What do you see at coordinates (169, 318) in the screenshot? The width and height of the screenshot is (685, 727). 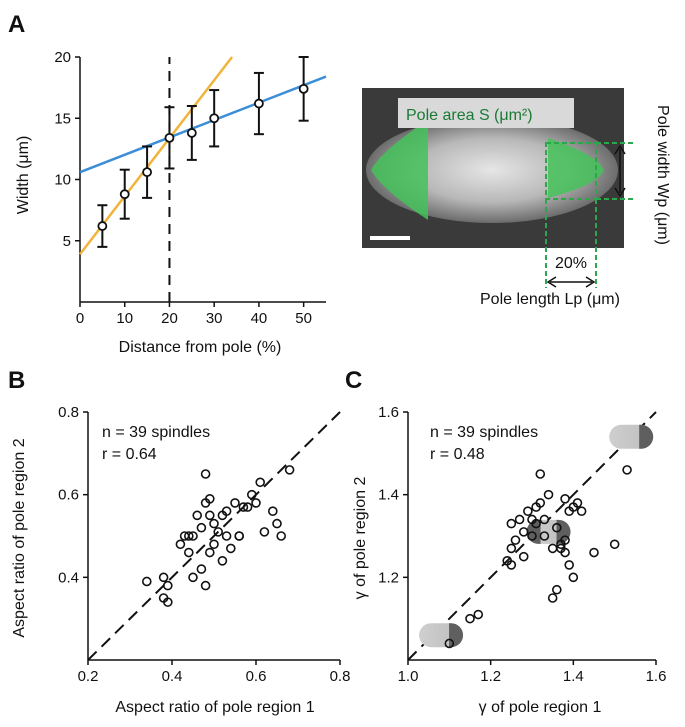 I see `x-tick-label: 20` at bounding box center [169, 318].